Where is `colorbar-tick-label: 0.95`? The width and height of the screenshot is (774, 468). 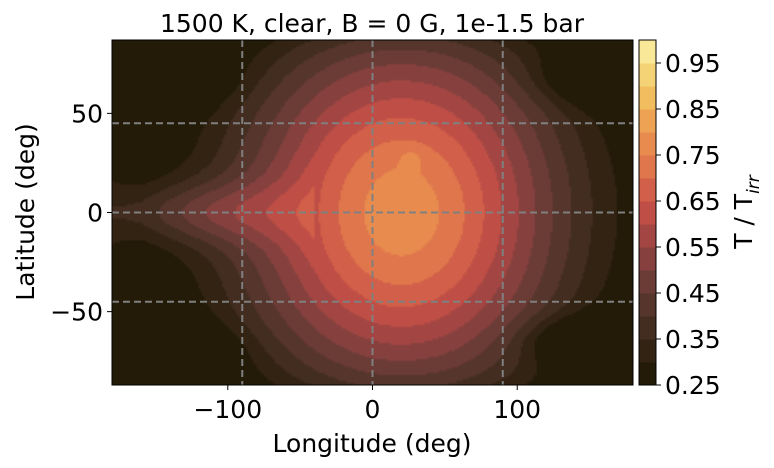 colorbar-tick-label: 0.95 is located at coordinates (693, 63).